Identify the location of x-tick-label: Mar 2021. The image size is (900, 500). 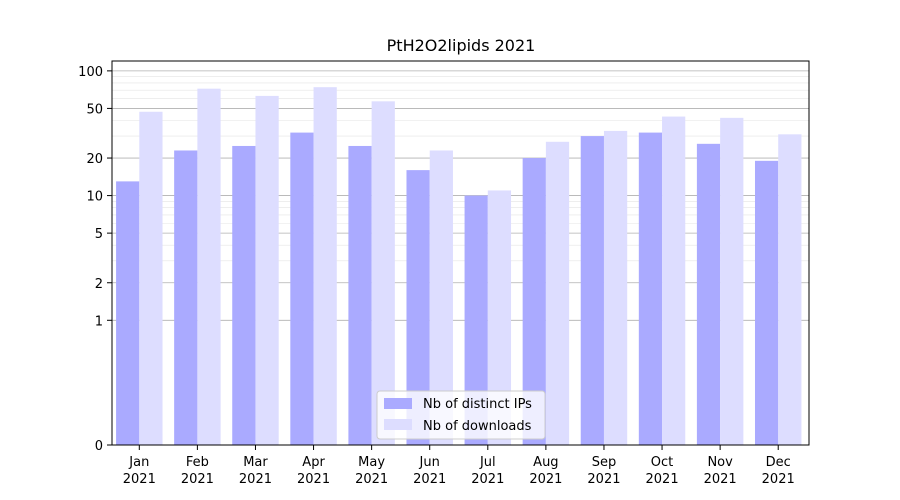
(255, 471).